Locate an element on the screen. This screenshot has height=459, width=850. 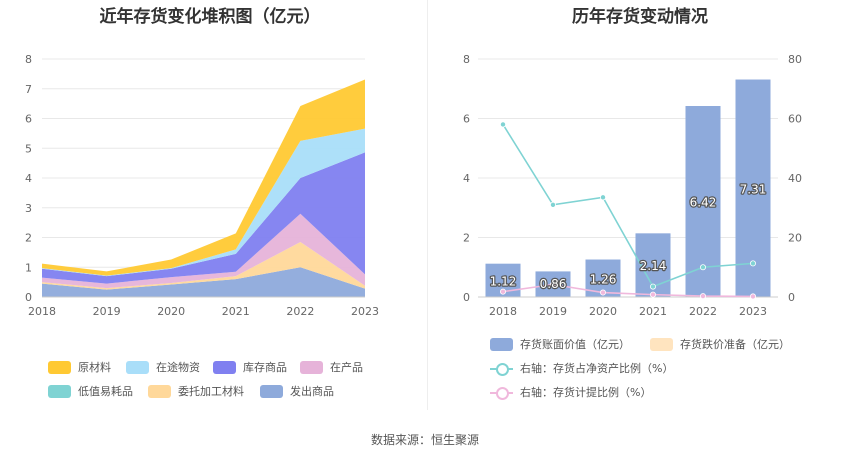
legend-item-stock-goods: 库存商品 is located at coordinates (250, 367).